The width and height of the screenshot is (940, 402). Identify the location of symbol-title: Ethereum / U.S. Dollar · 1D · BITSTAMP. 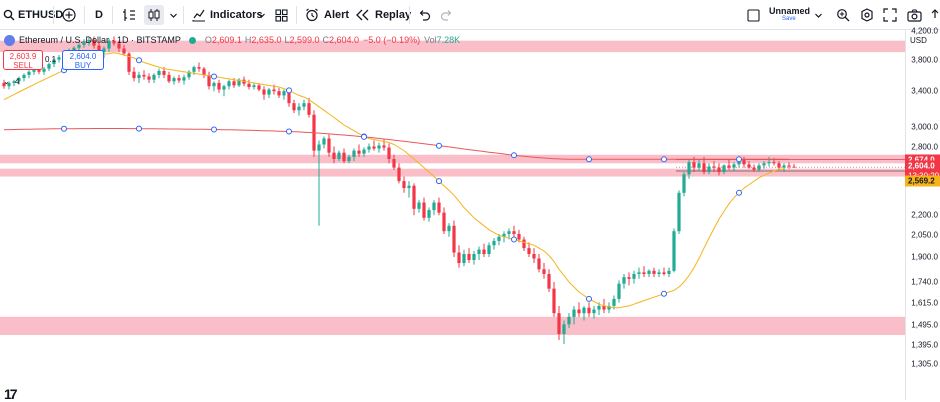
(100, 40).